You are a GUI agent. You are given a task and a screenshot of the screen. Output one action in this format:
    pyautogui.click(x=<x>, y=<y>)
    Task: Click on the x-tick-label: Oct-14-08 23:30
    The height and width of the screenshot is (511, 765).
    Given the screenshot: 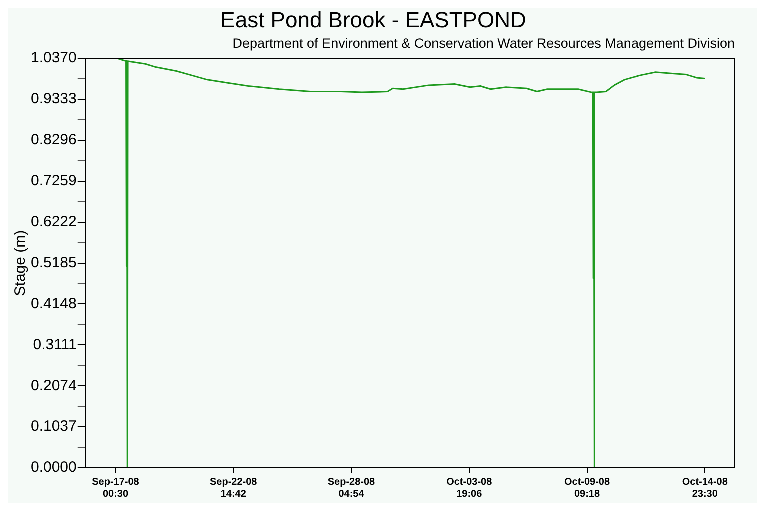 What is the action you would take?
    pyautogui.click(x=705, y=488)
    